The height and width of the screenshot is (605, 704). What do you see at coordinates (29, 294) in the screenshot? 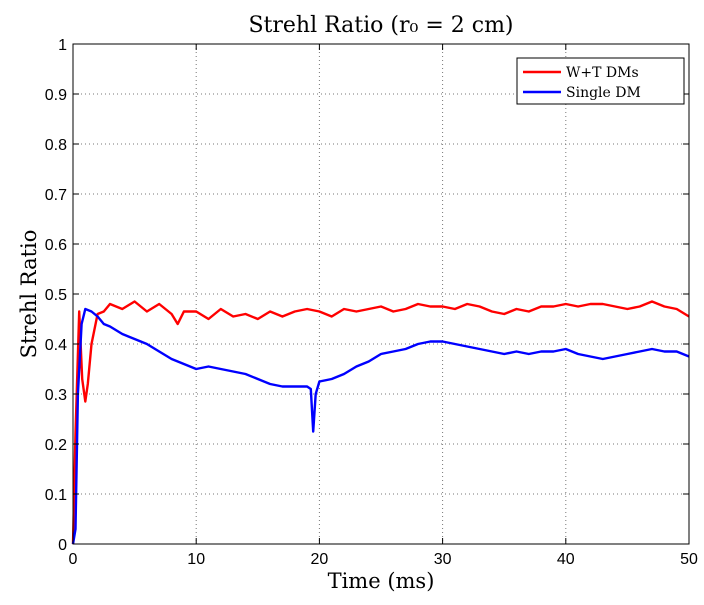
I see `y-axis-label: Strehl Ratio` at bounding box center [29, 294].